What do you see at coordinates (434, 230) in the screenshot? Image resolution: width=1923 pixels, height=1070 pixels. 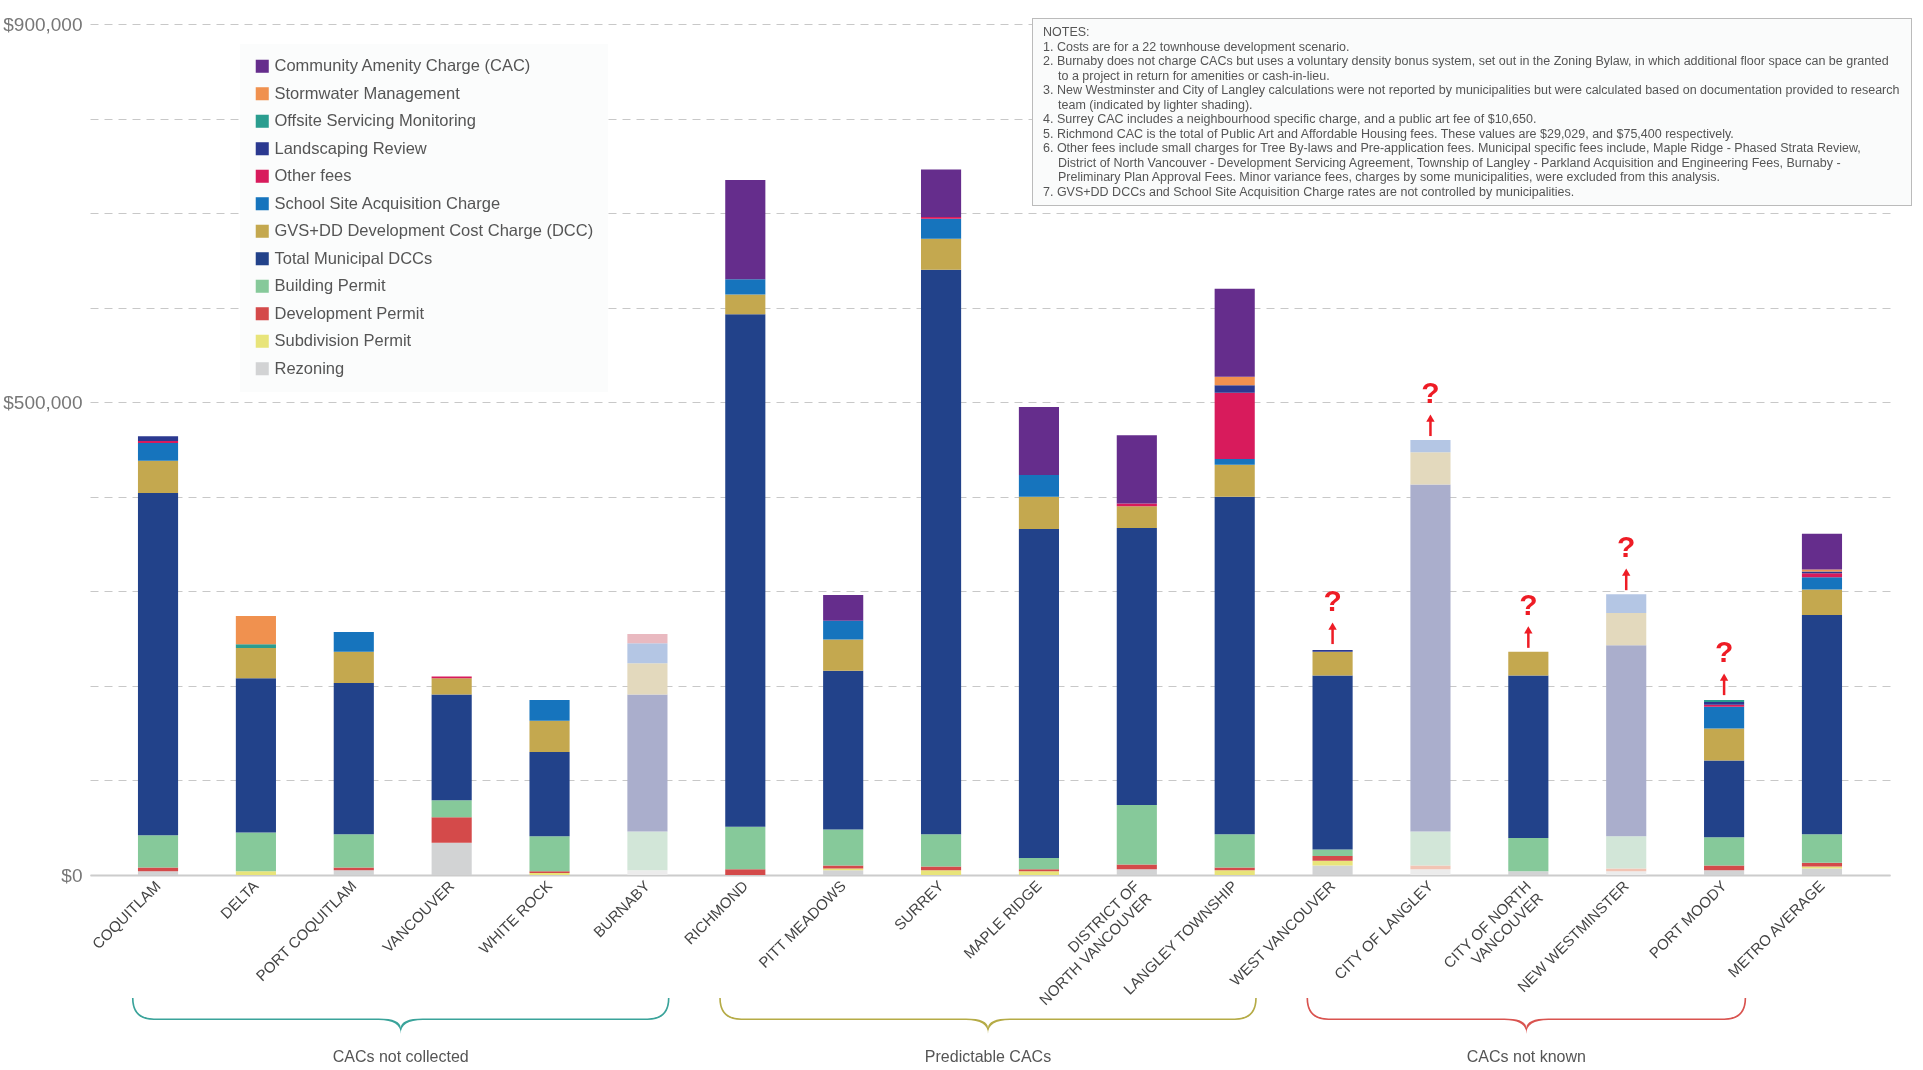 I see `legend-label: GVS+DD Development Cost Charge (DCC)` at bounding box center [434, 230].